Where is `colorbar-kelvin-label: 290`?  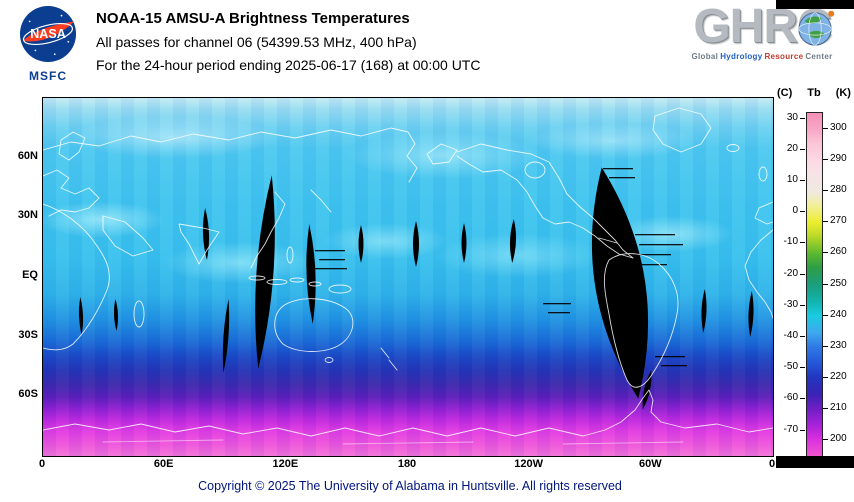
colorbar-kelvin-label: 290 is located at coordinates (838, 158).